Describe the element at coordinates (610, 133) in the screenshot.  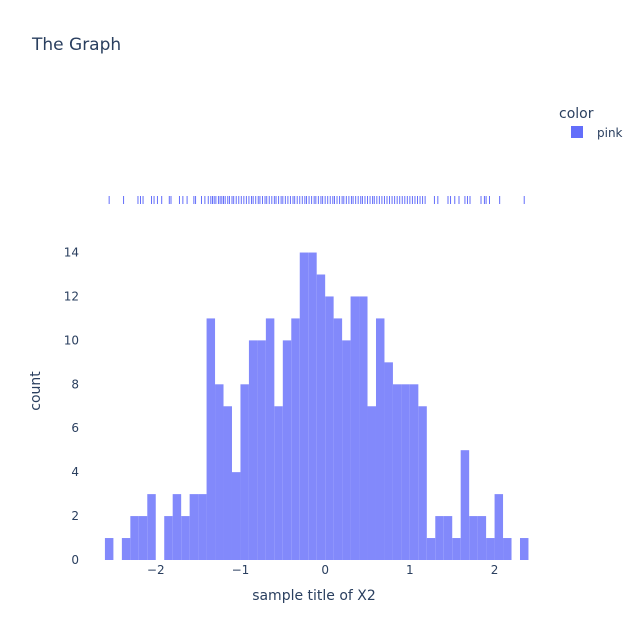
I see `legend-item-label: pink` at that location.